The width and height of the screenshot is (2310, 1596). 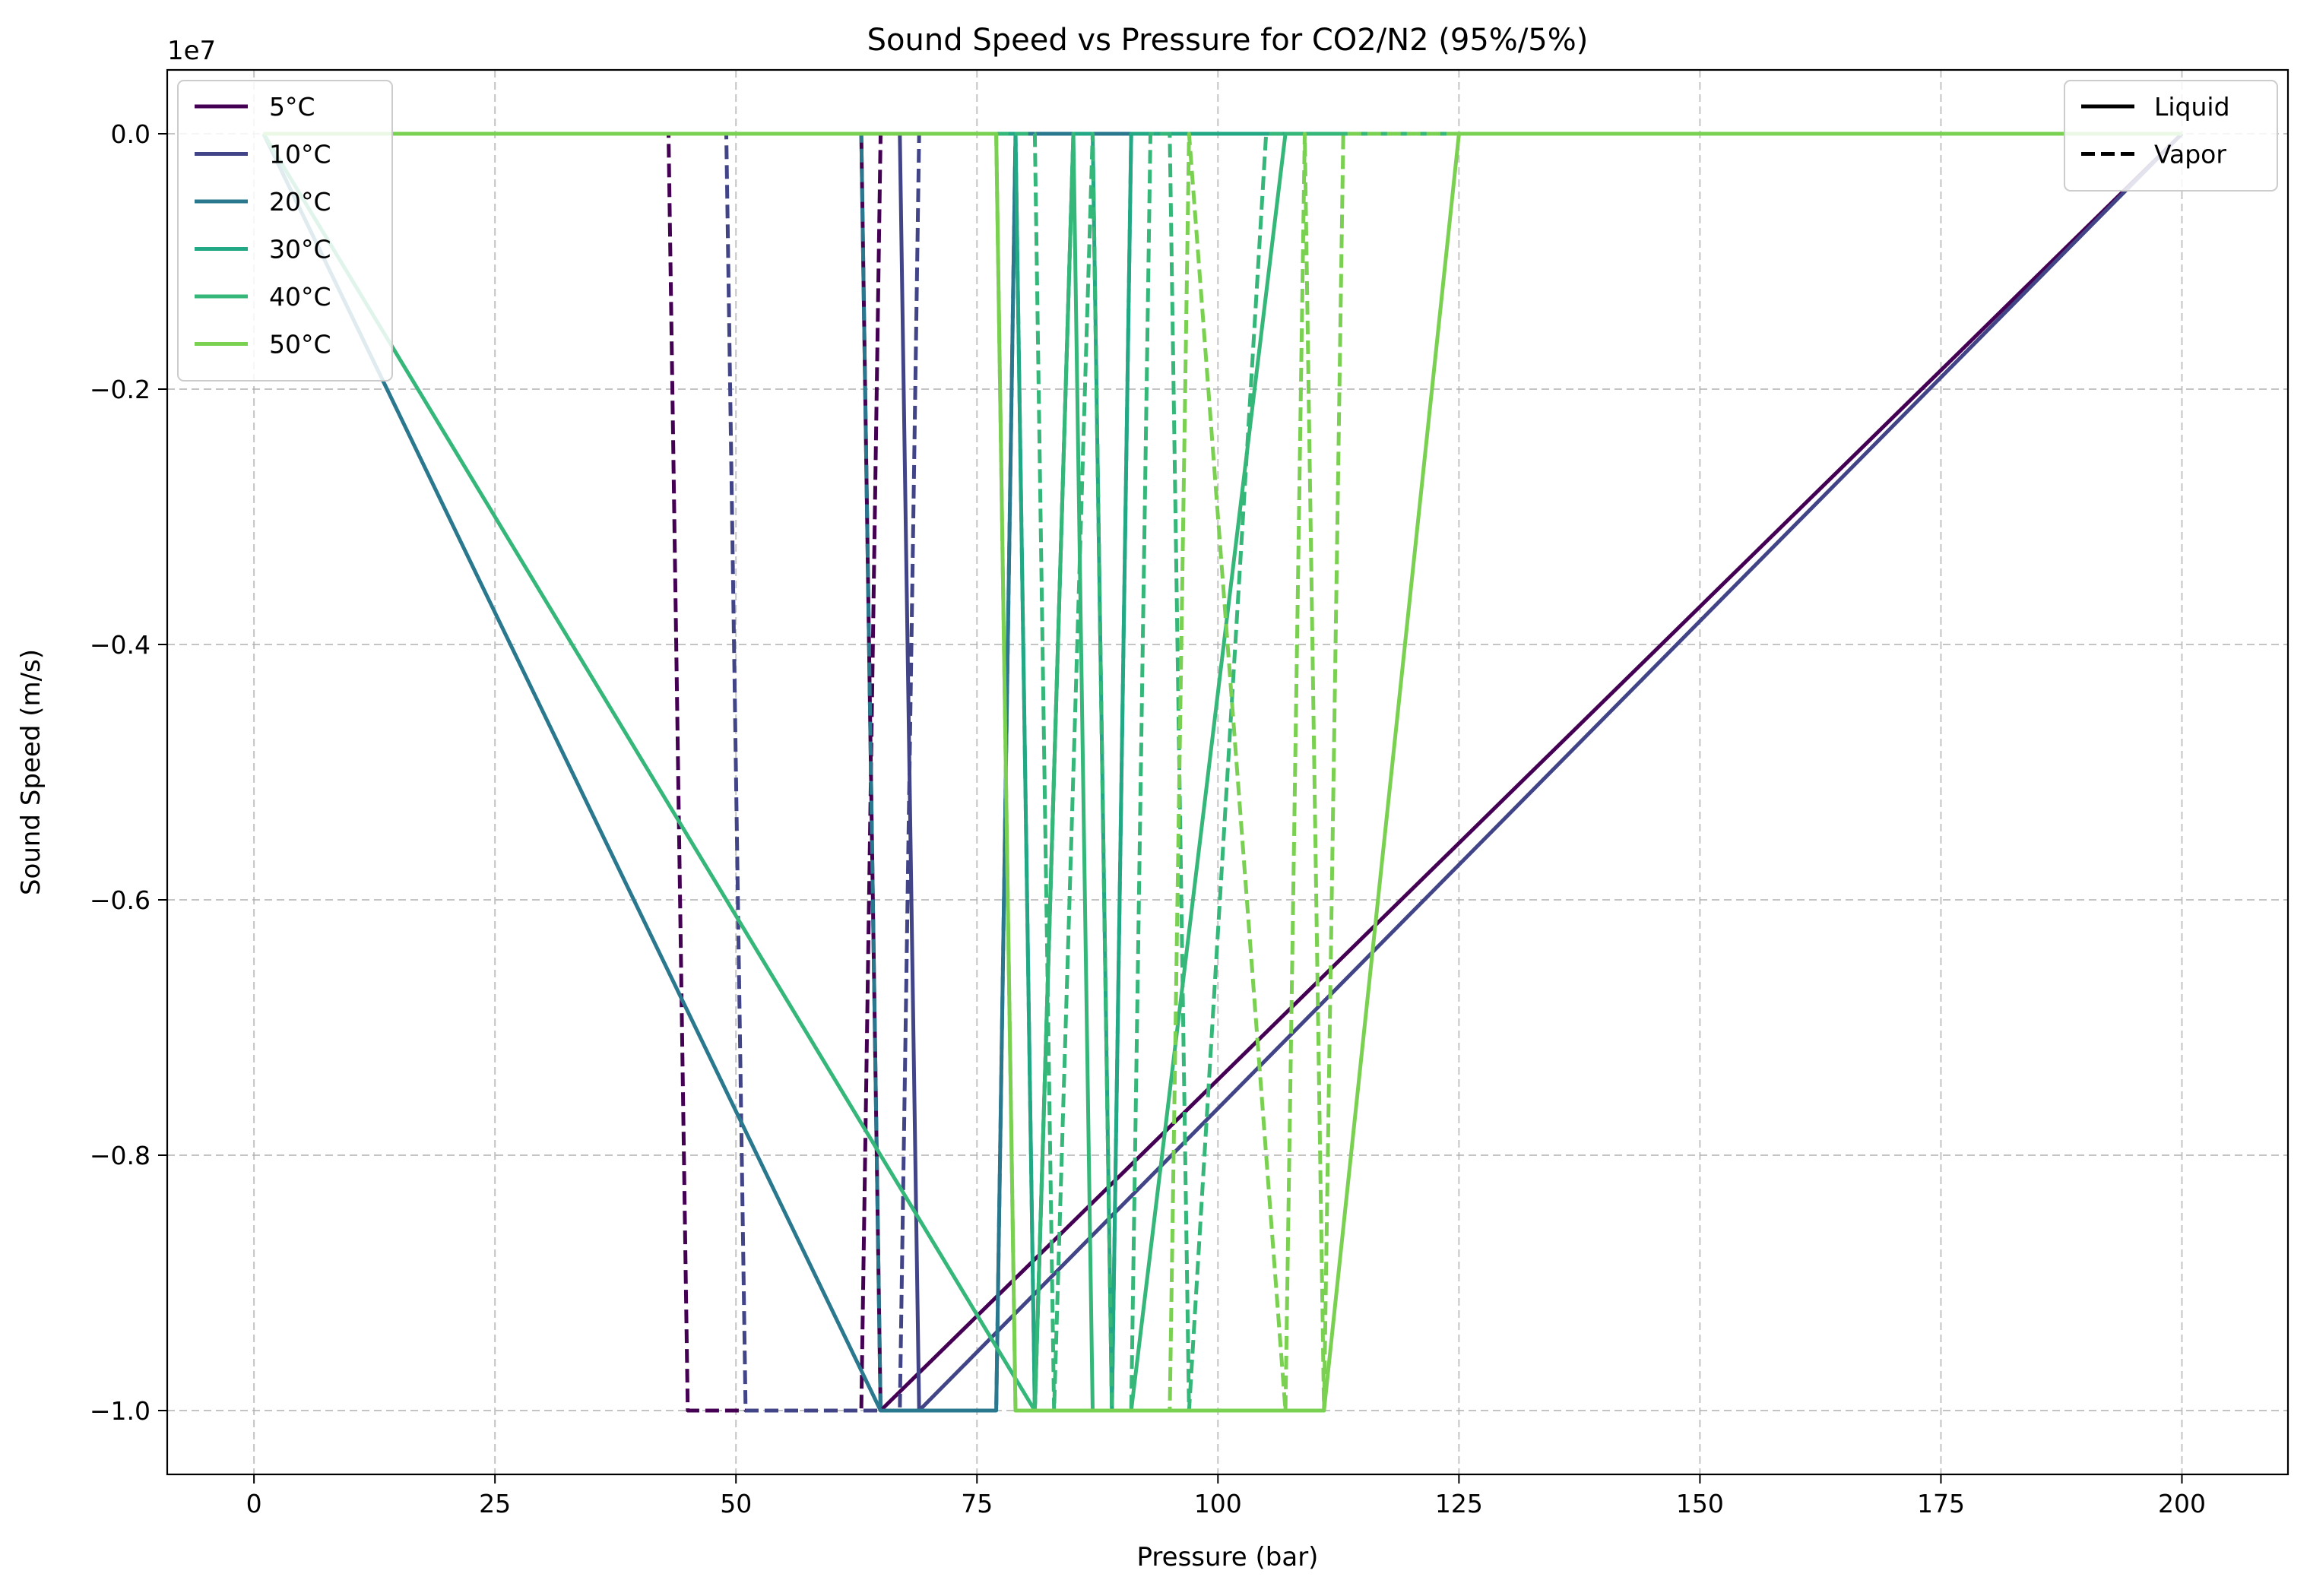 I want to click on legend-phase: Liquid Vapor, so click(x=2171, y=136).